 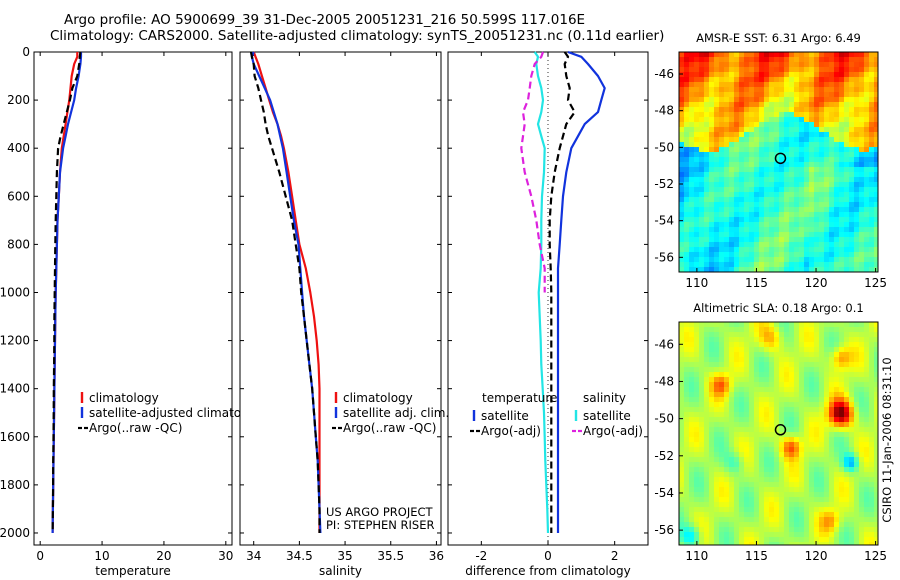 What do you see at coordinates (780, 430) in the screenshot?
I see `argo-location-marker` at bounding box center [780, 430].